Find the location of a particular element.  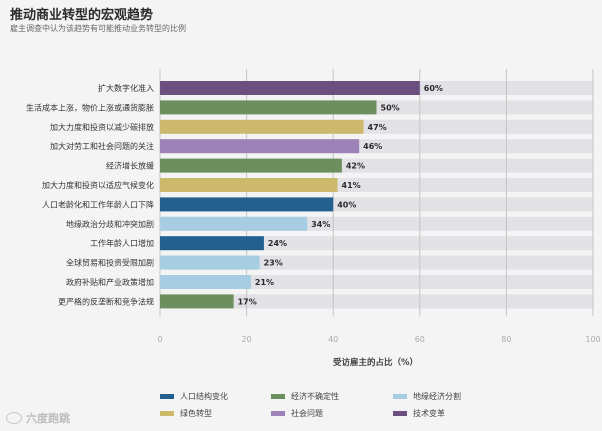

category-label: 工作年龄人口增加 is located at coordinates (122, 243).